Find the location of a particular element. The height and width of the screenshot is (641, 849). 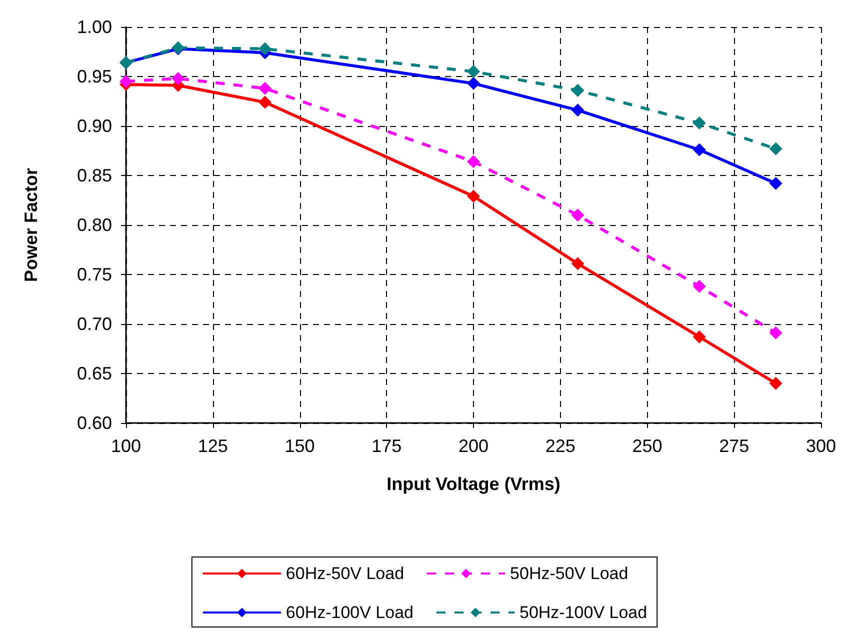

x-tick-label: 200 is located at coordinates (473, 446).